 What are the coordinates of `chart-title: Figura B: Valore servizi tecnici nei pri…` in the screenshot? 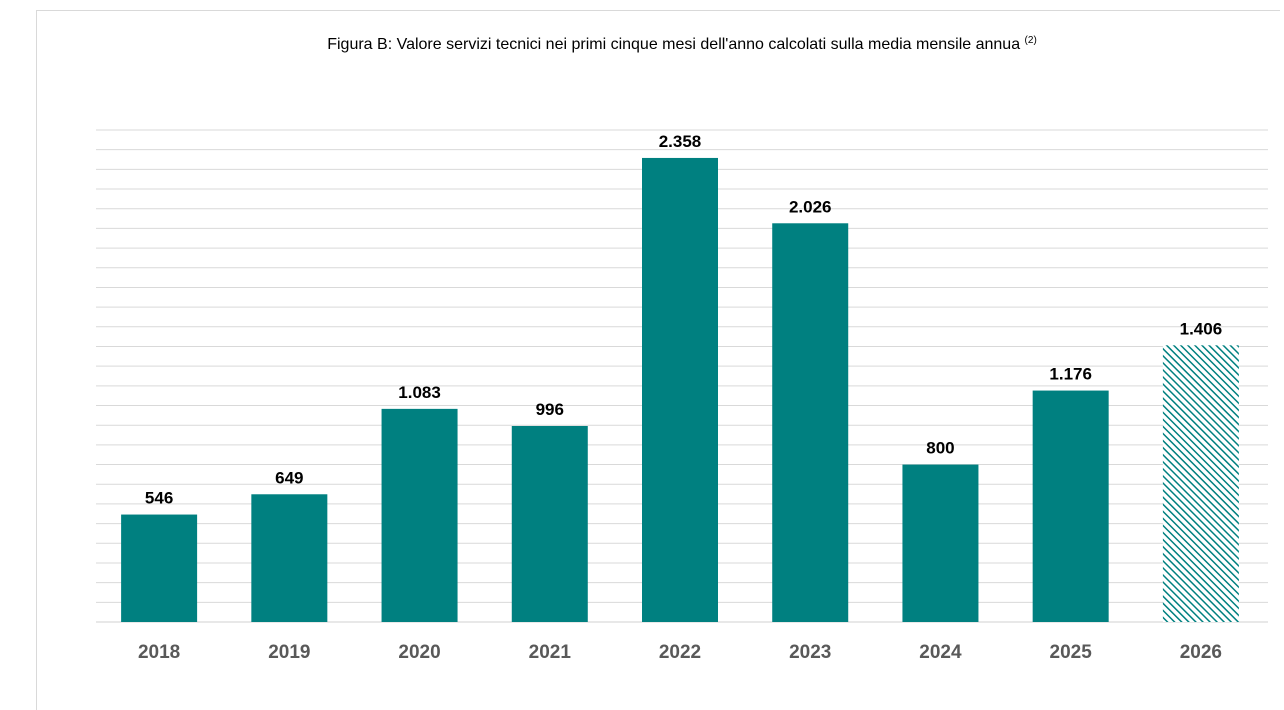 It's located at (682, 44).